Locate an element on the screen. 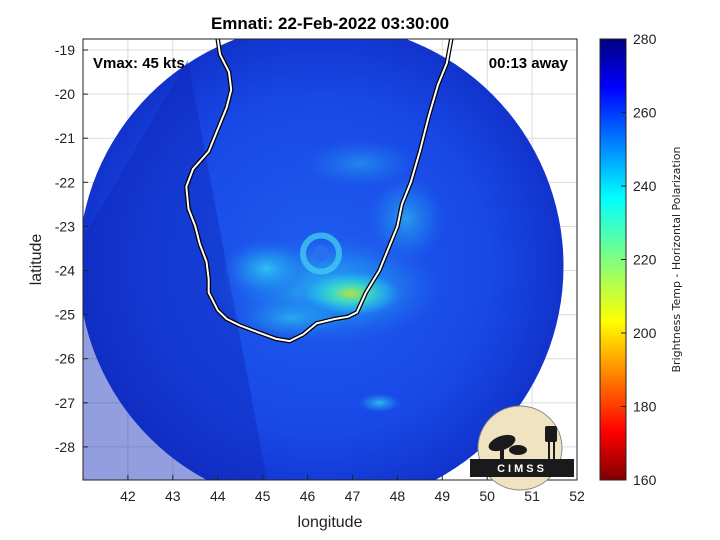 The width and height of the screenshot is (720, 540). y-tick-label: -27 is located at coordinates (65, 403).